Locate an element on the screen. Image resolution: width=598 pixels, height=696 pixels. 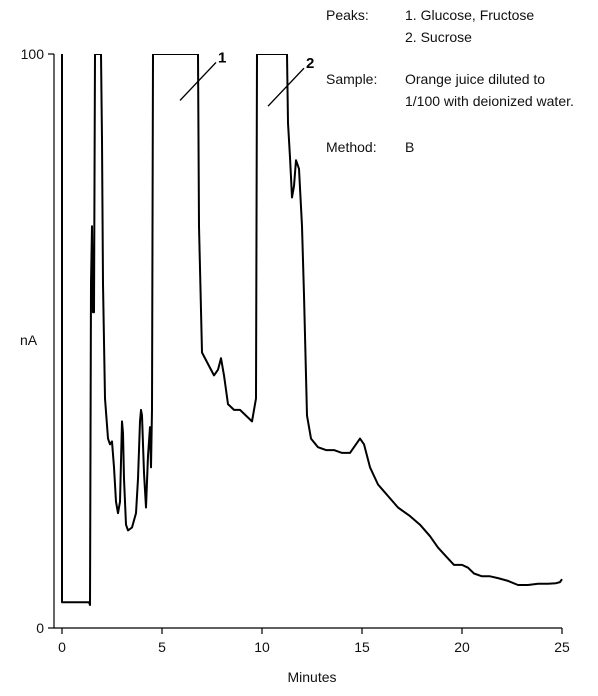
peak-marker-label: 2 is located at coordinates (310, 63).